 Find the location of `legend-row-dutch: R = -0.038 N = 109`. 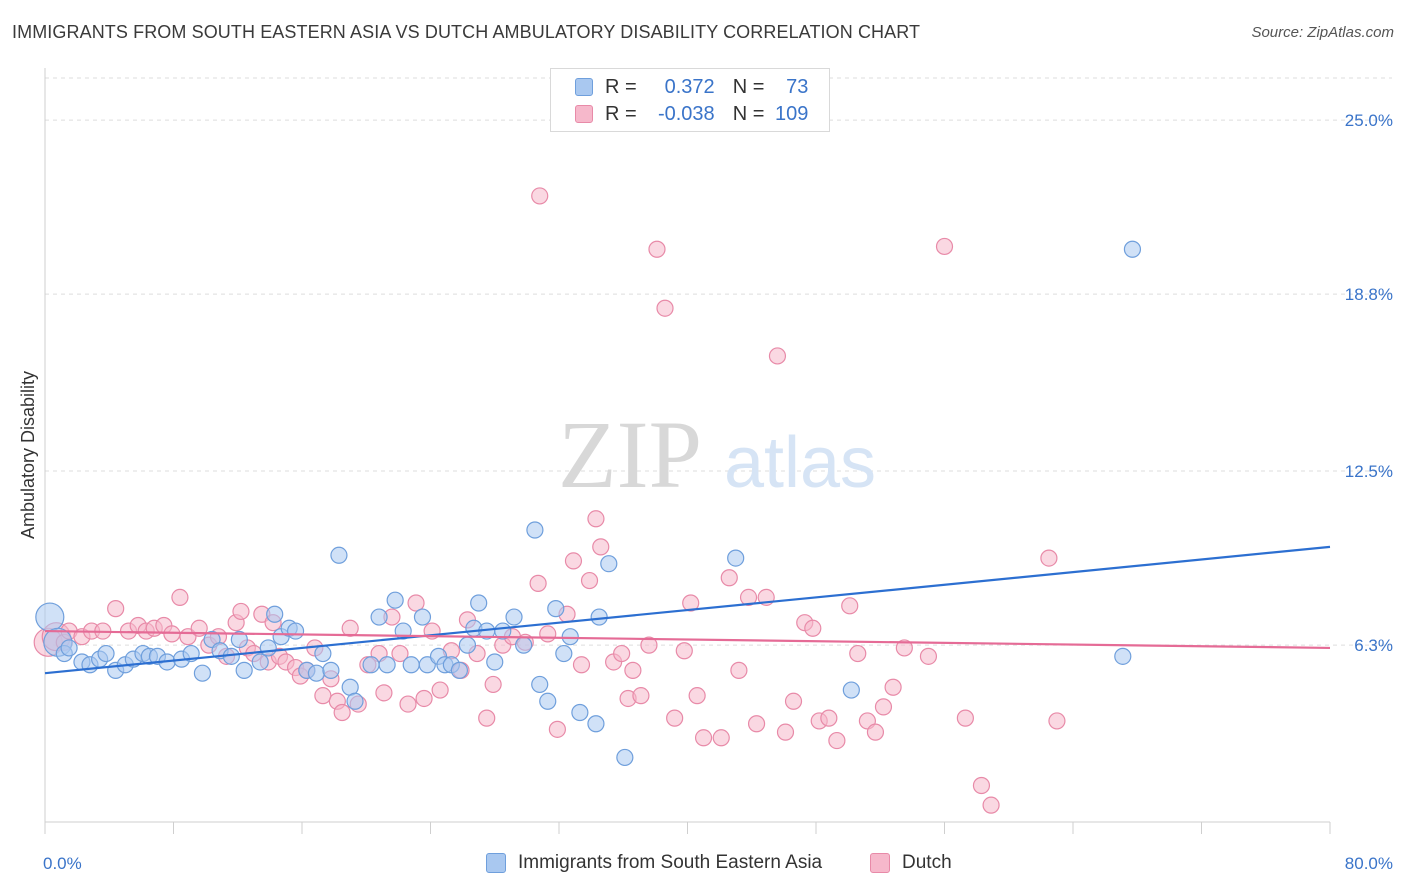

legend-row-dutch: R = -0.038 N = 109 is located at coordinates (691, 114).